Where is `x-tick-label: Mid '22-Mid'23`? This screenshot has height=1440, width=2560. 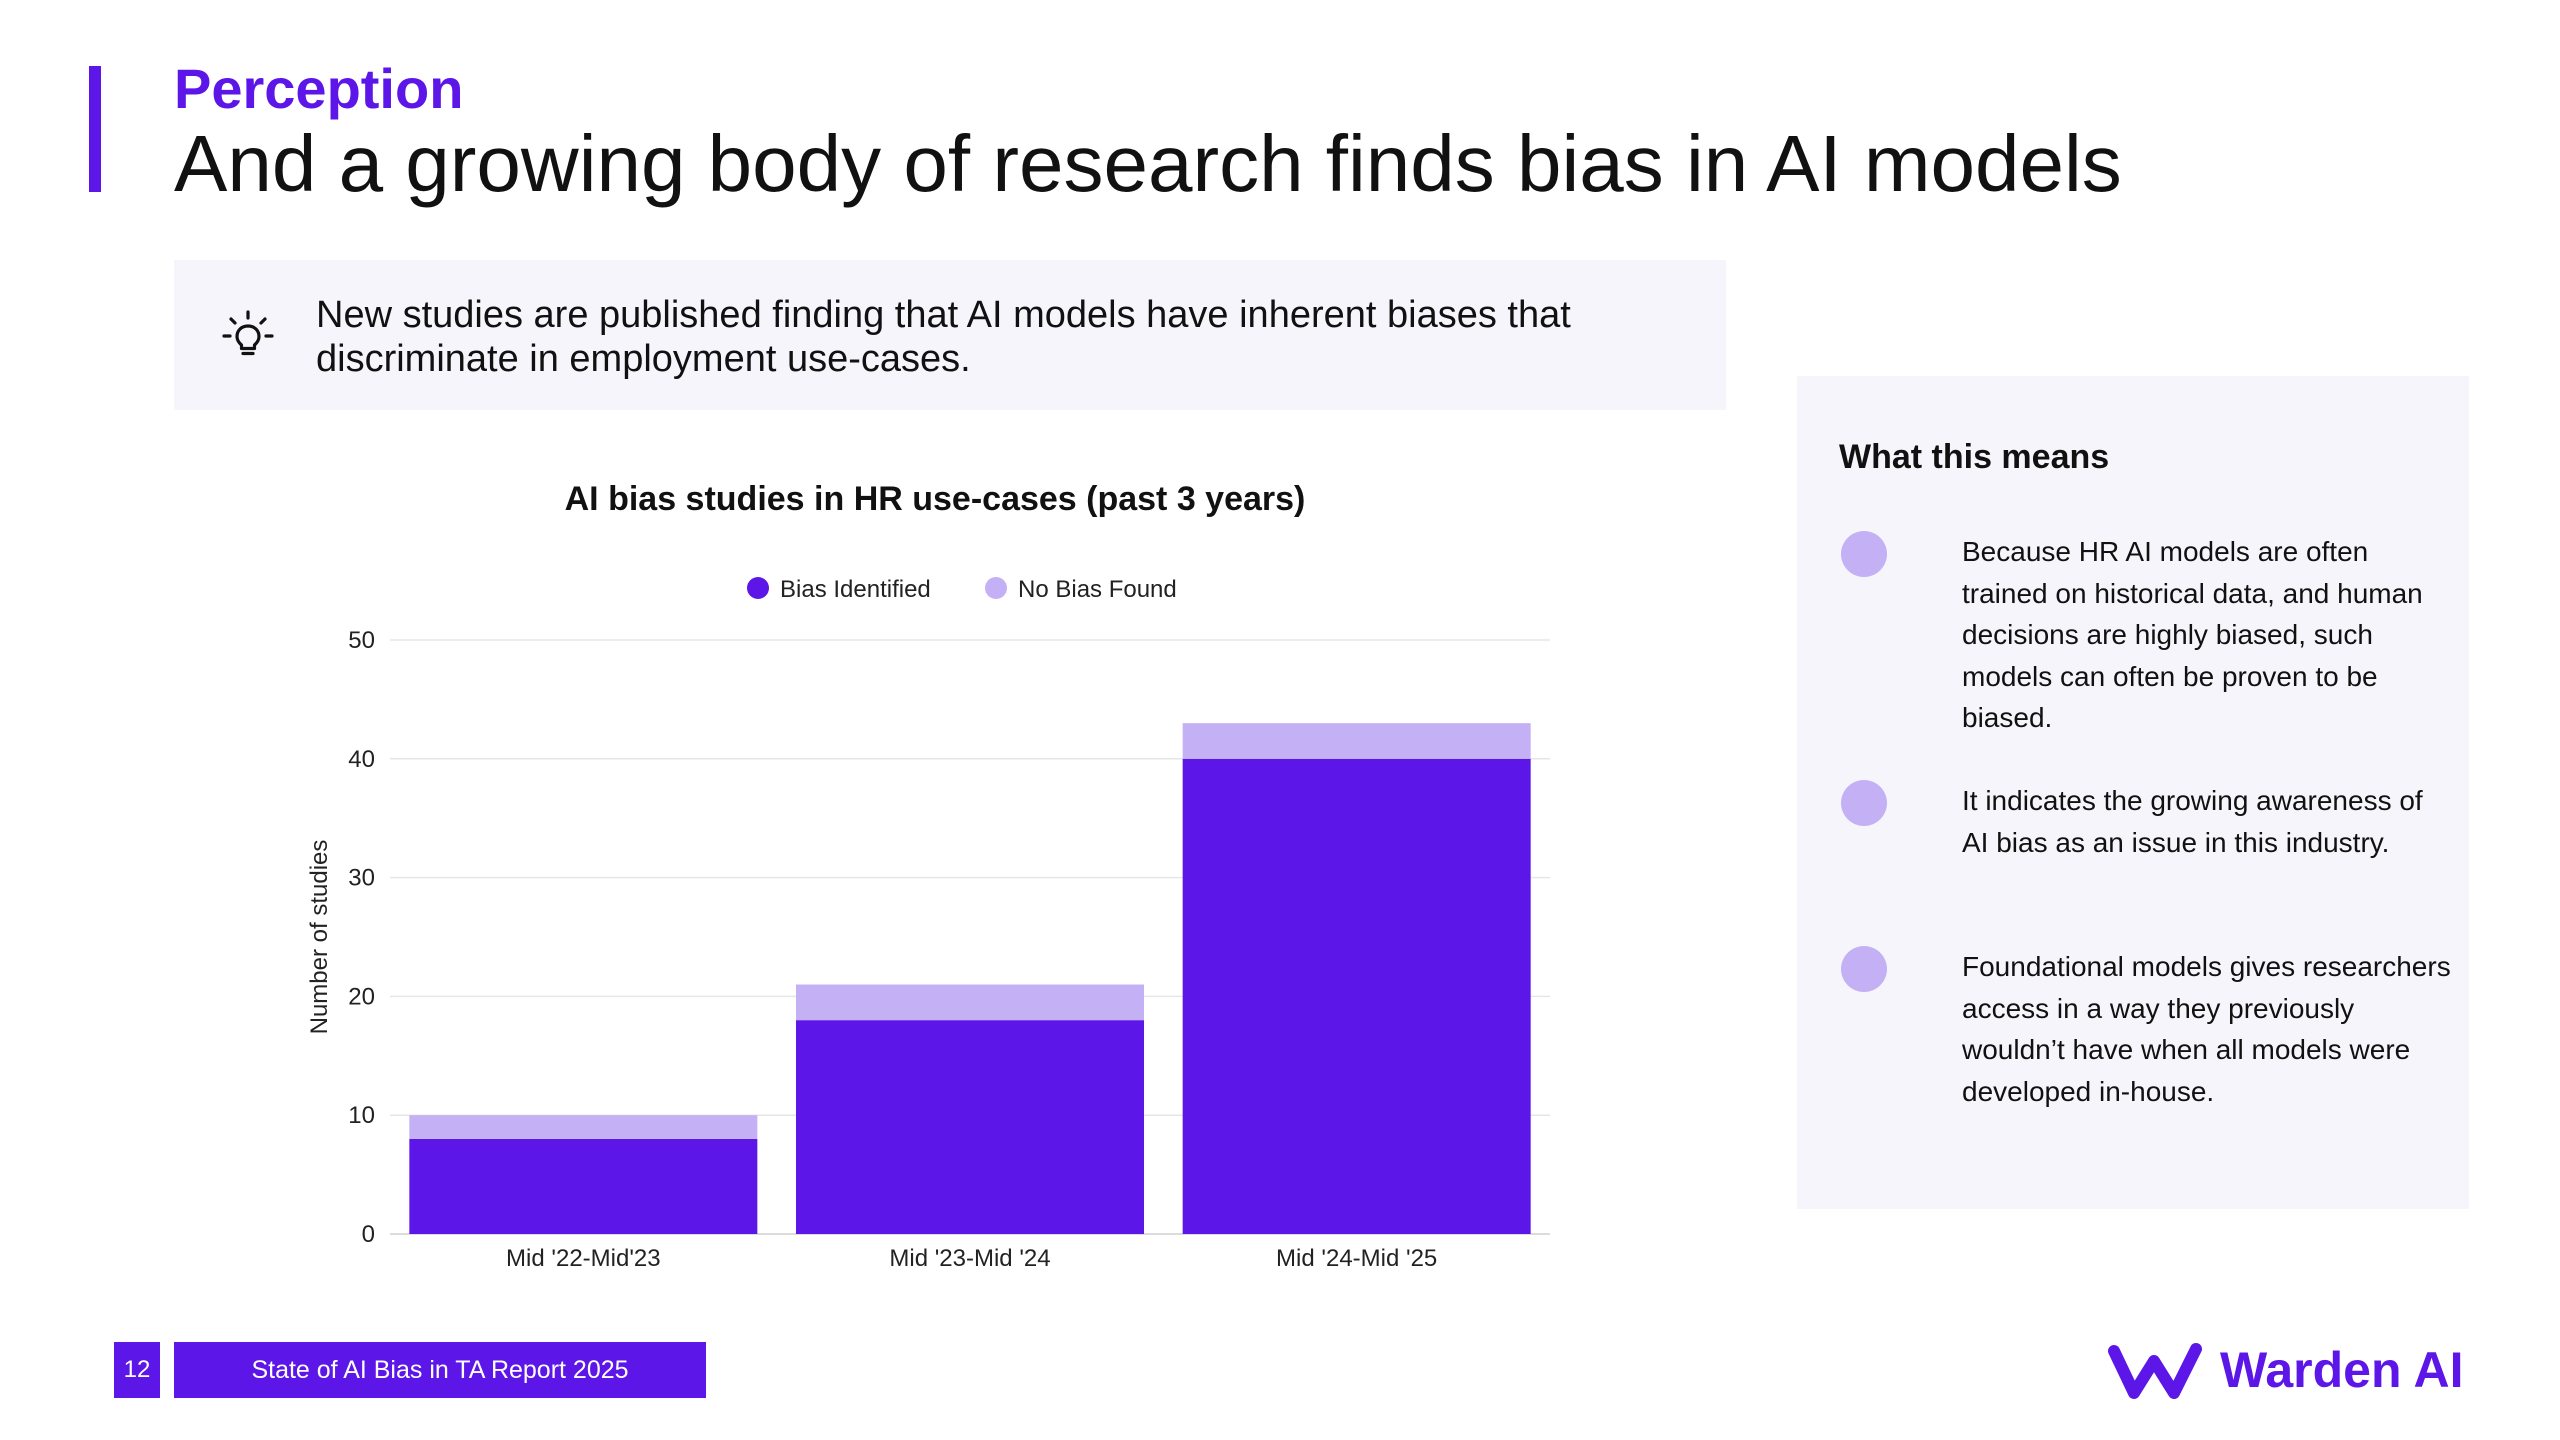 x-tick-label: Mid '22-Mid'23 is located at coordinates (583, 1258).